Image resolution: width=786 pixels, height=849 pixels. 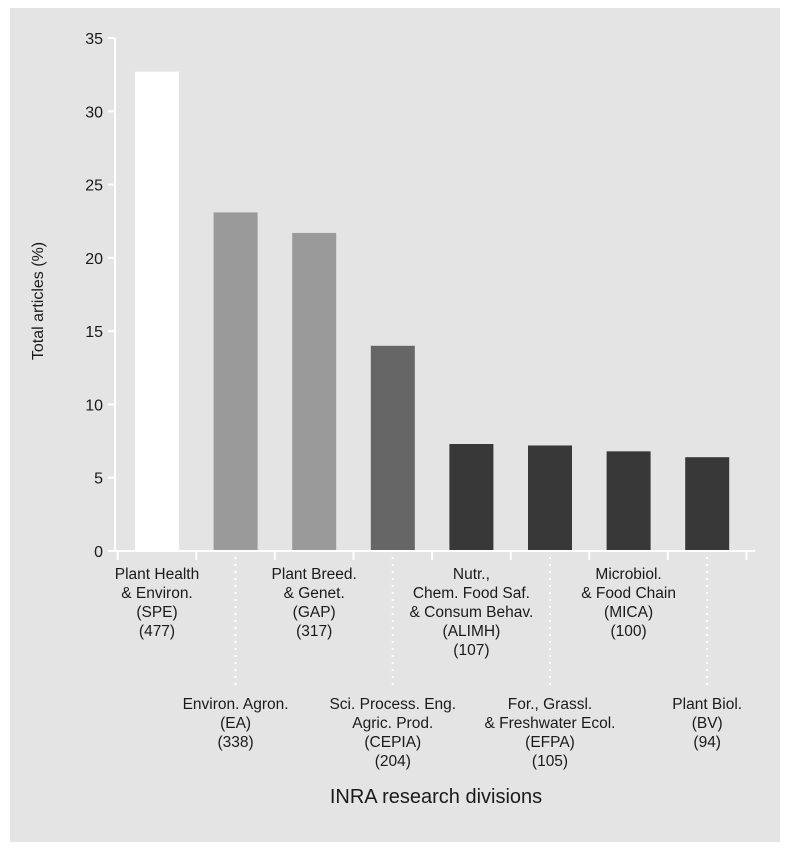 I want to click on x-category-label-line: Environ. Agron., so click(x=236, y=704).